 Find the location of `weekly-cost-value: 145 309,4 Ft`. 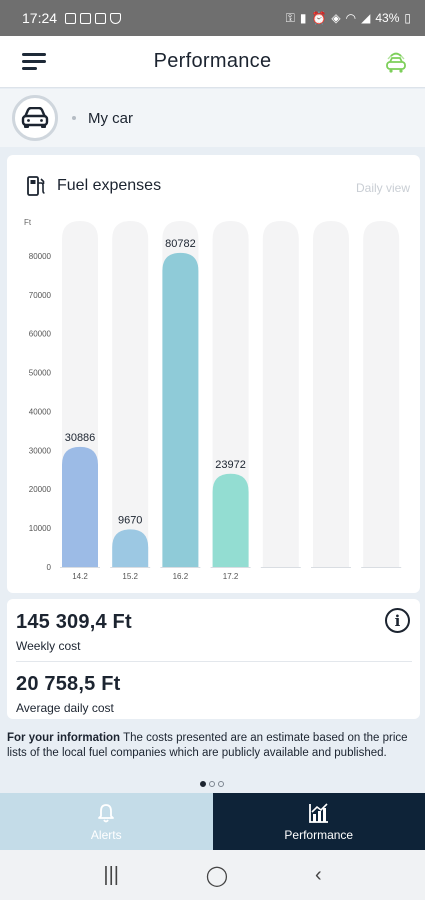

weekly-cost-value: 145 309,4 Ft is located at coordinates (74, 622).